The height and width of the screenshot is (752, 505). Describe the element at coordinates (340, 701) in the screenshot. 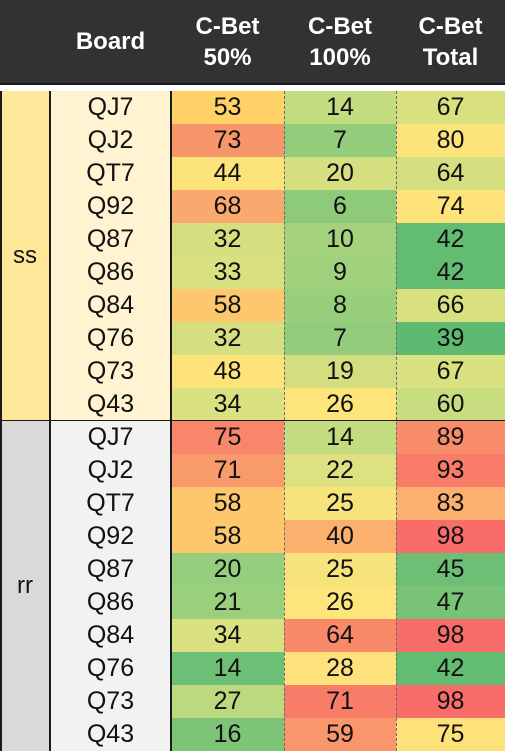

I see `cbet-100-cell: 71` at that location.